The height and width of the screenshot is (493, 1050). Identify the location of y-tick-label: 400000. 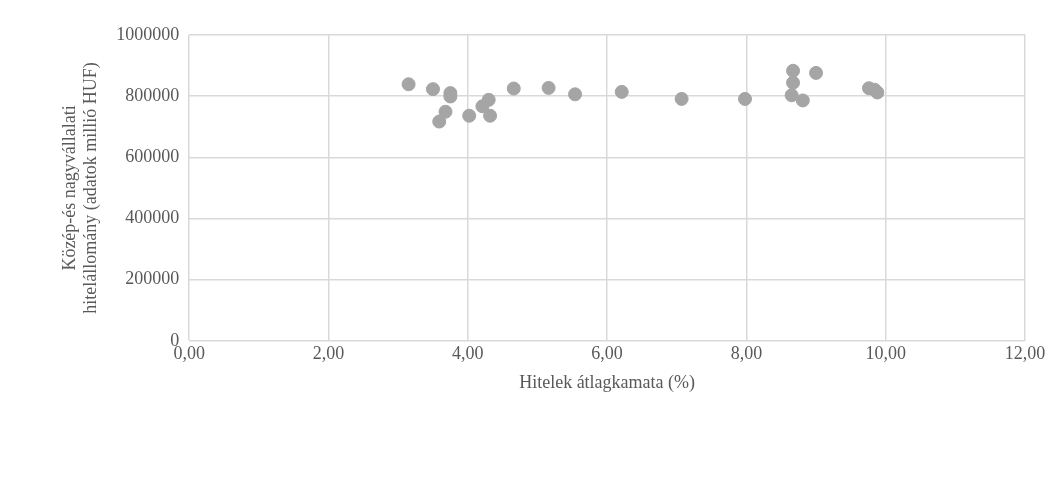
(152, 217).